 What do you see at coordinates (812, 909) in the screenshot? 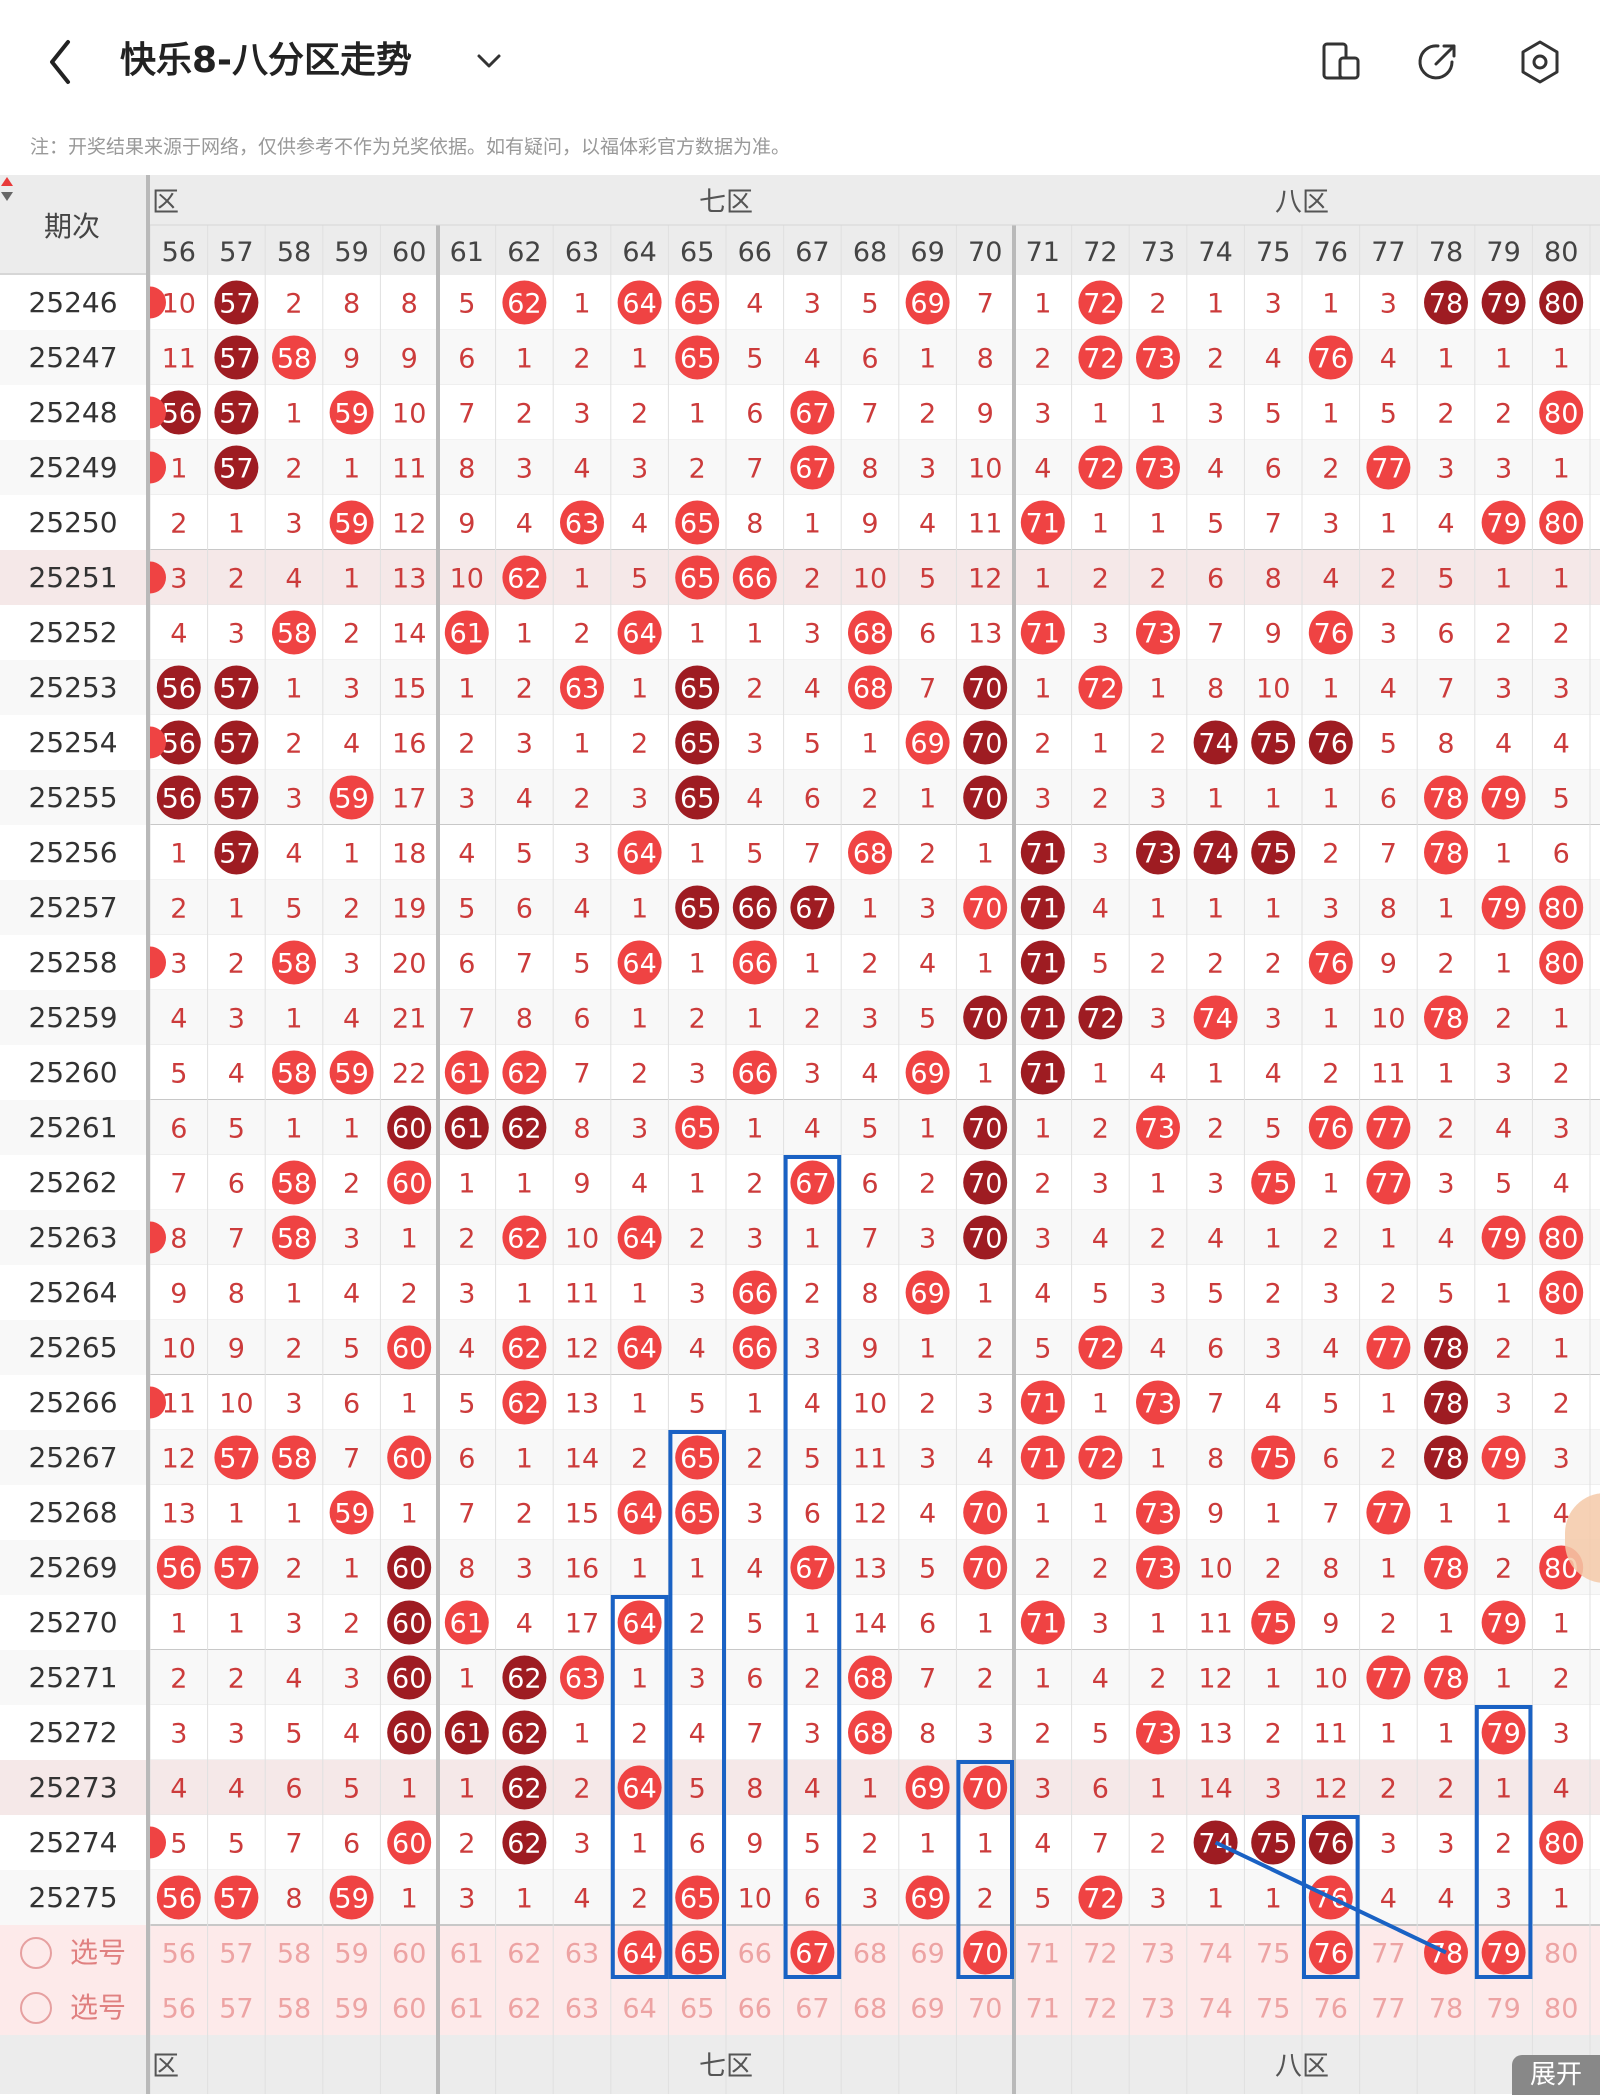
I see `ball-number: 67` at bounding box center [812, 909].